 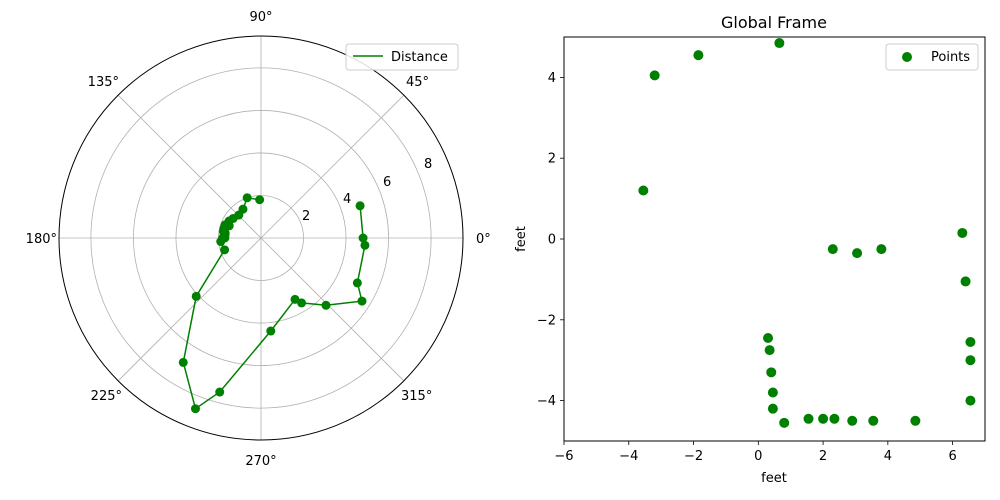 I want to click on theta-tick-label: 315°, so click(x=416, y=396).